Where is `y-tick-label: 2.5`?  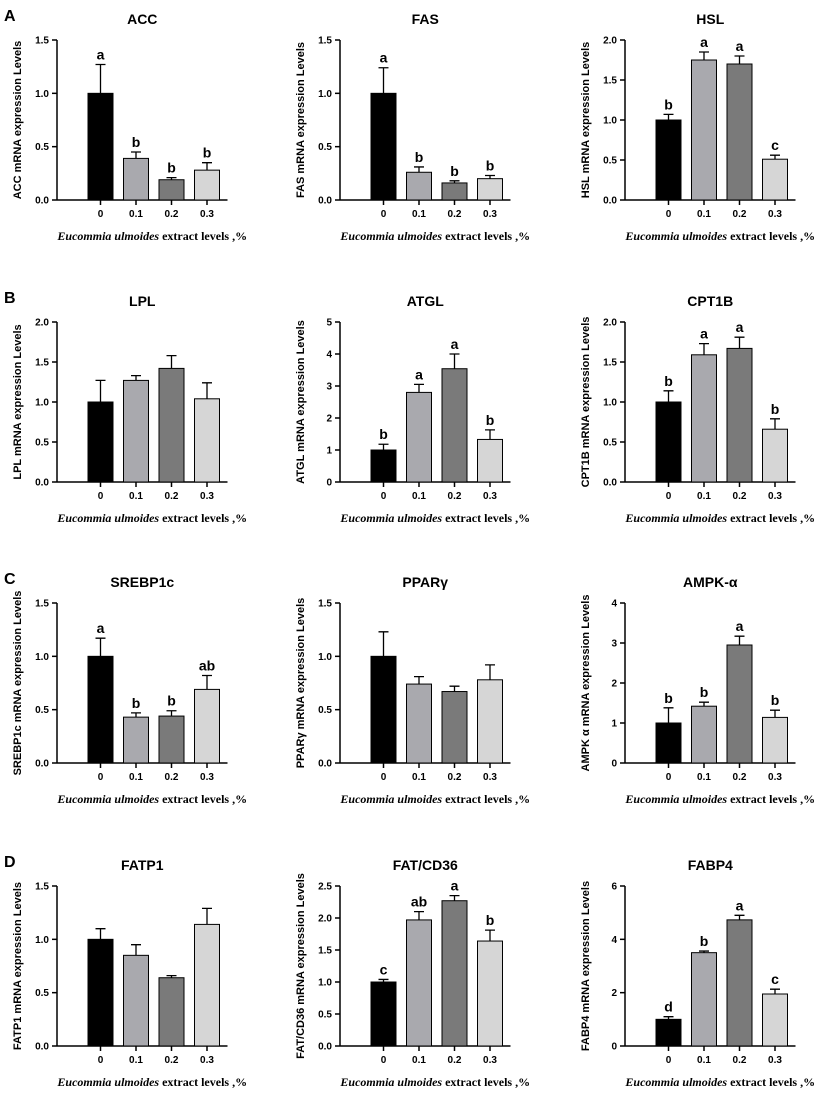 y-tick-label: 2.5 is located at coordinates (325, 887).